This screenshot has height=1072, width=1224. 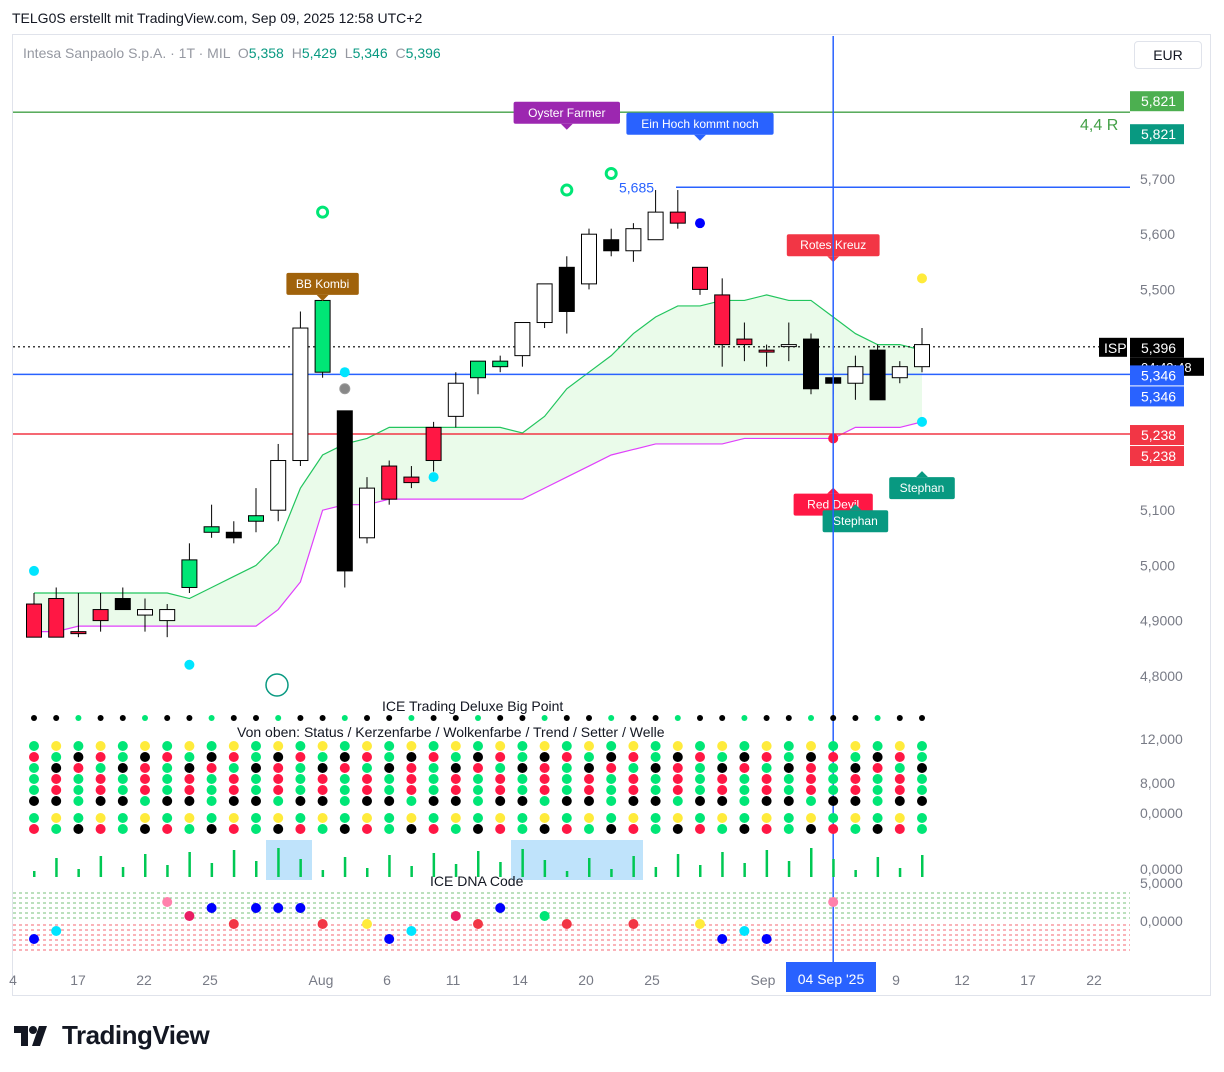 What do you see at coordinates (277, 685) in the screenshot?
I see `earnings-badge` at bounding box center [277, 685].